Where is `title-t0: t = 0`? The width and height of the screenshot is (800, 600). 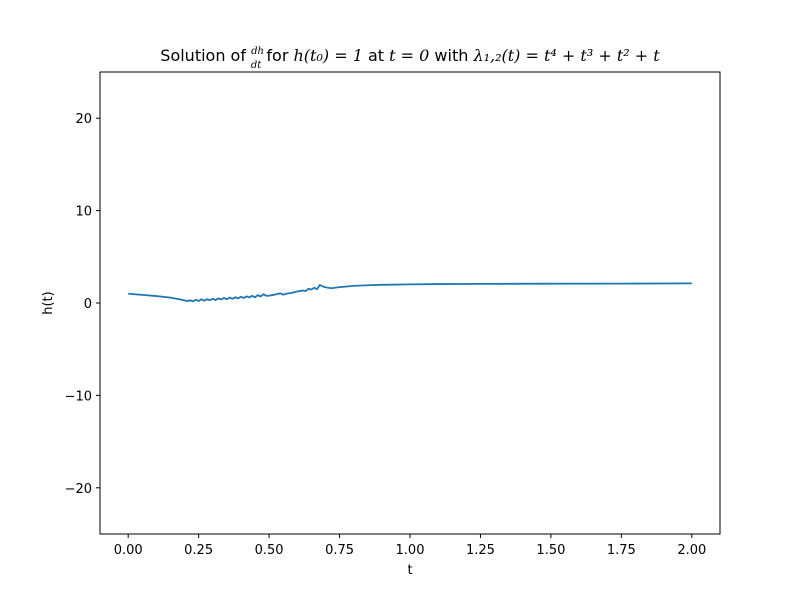
title-t0: t = 0 is located at coordinates (409, 55).